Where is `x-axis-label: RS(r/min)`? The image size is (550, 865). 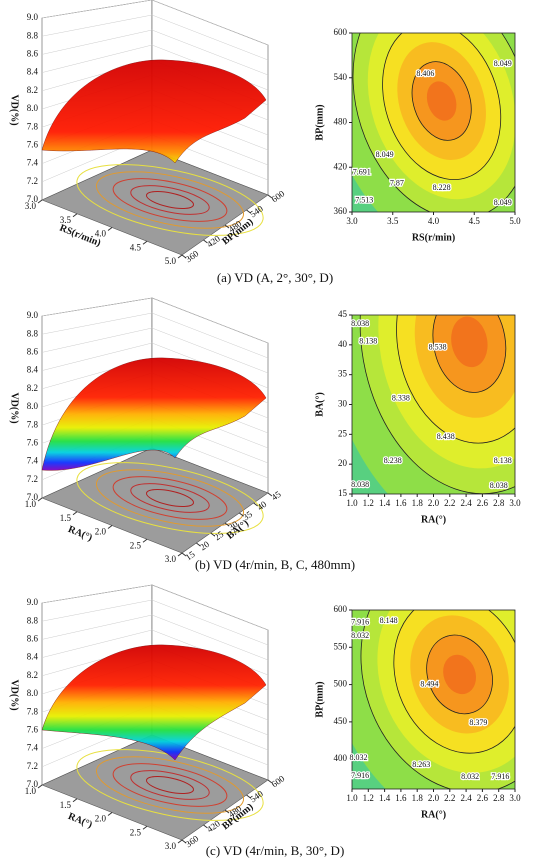
x-axis-label: RS(r/min) is located at coordinates (80, 236).